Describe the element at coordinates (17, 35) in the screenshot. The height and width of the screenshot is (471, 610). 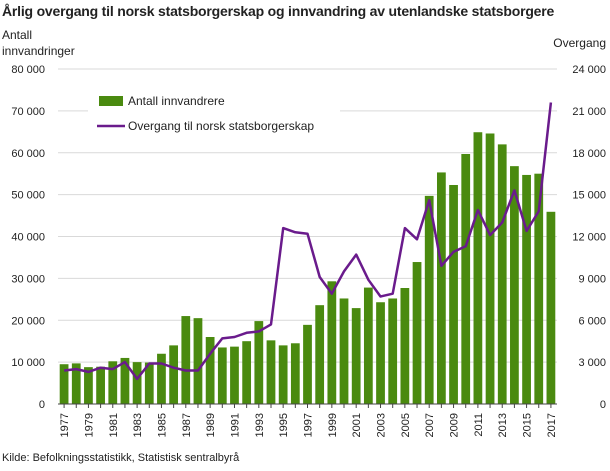
I see `left-axis-label-line-1: Antall` at that location.